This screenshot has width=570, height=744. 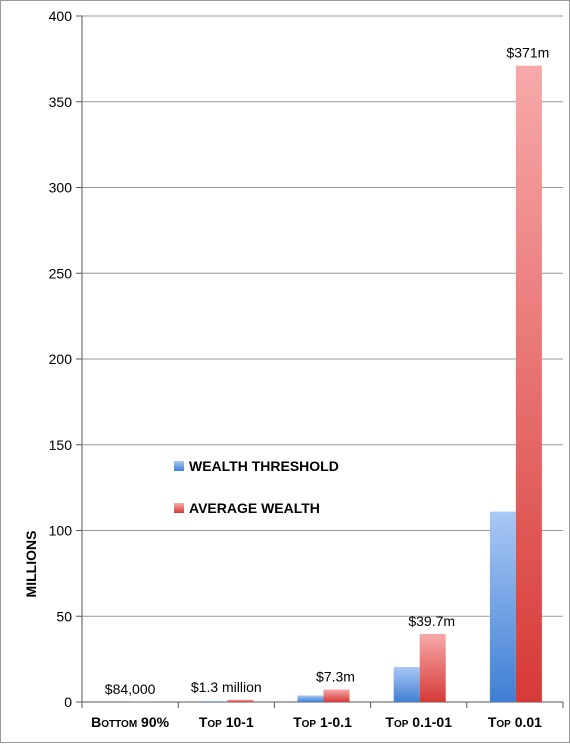 What do you see at coordinates (61, 445) in the screenshot?
I see `y-tick-label: 150` at bounding box center [61, 445].